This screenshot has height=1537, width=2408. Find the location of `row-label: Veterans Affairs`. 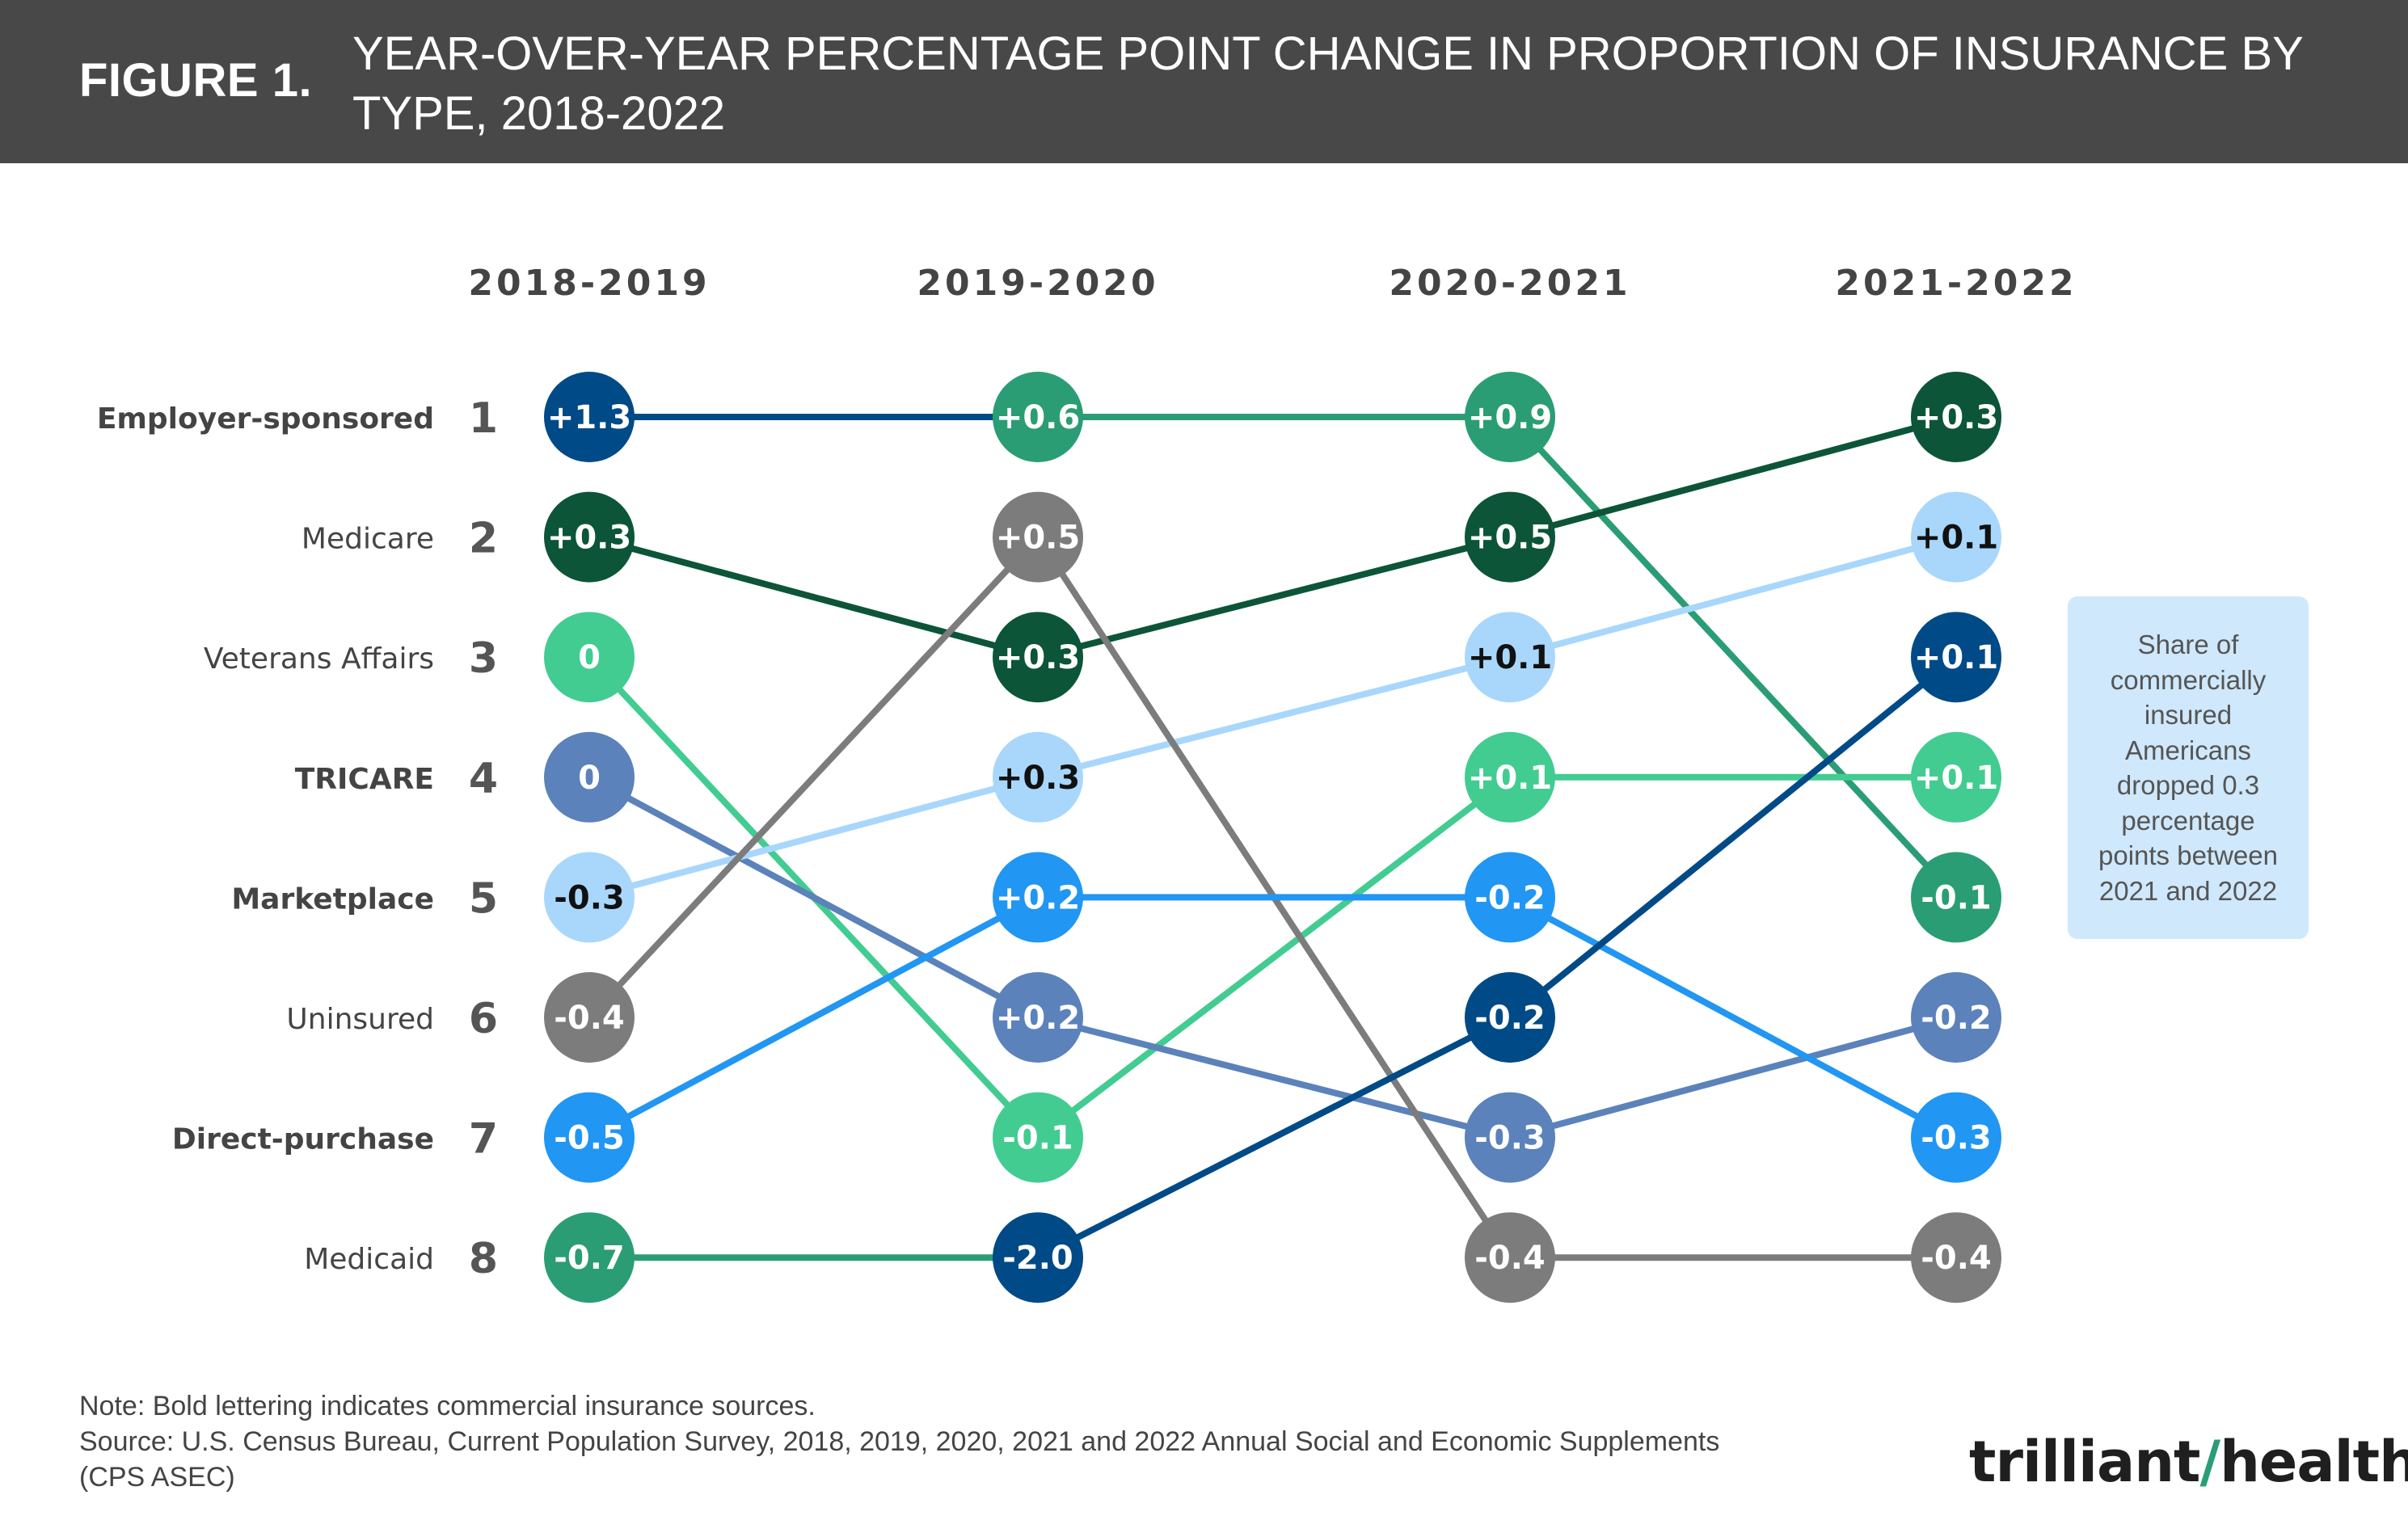

row-label: Veterans Affairs is located at coordinates (319, 659).